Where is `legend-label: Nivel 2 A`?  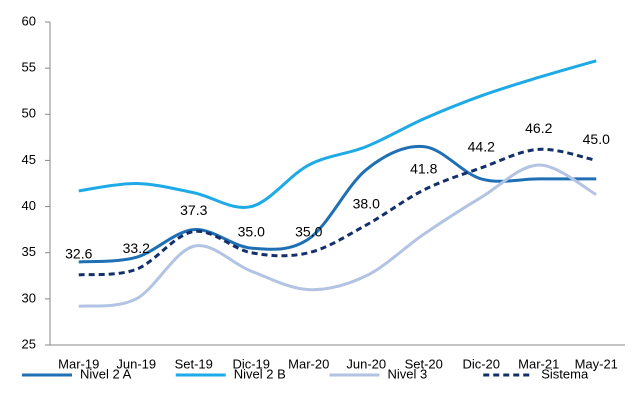 legend-label: Nivel 2 A is located at coordinates (106, 373).